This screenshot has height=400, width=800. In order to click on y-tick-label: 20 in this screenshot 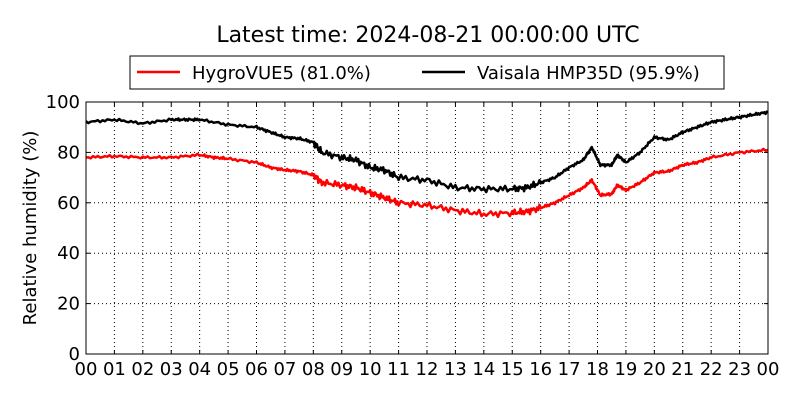, I will do `click(68, 304)`.